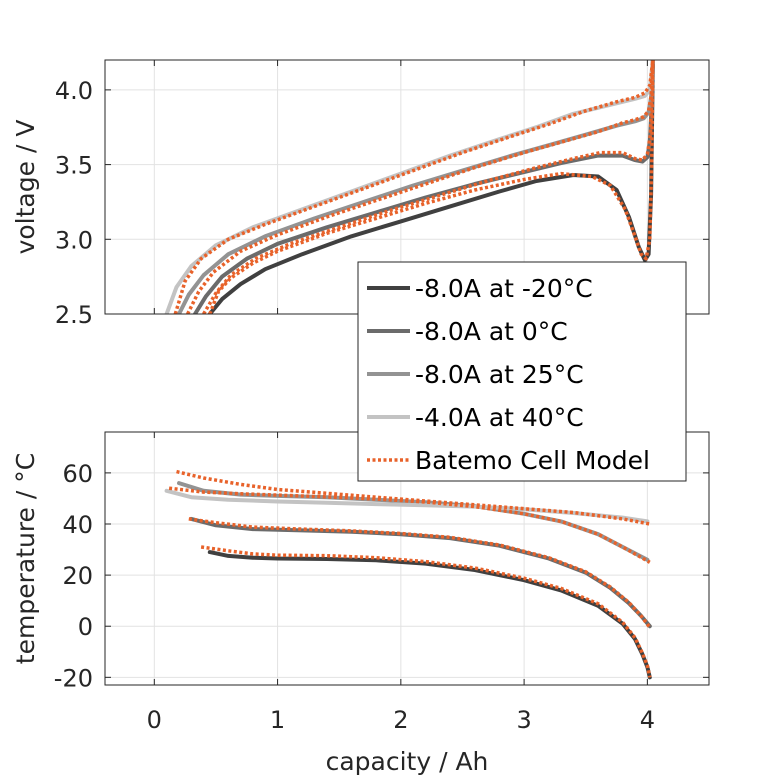  I want to click on temperature-xtick-label: 4, so click(647, 720).